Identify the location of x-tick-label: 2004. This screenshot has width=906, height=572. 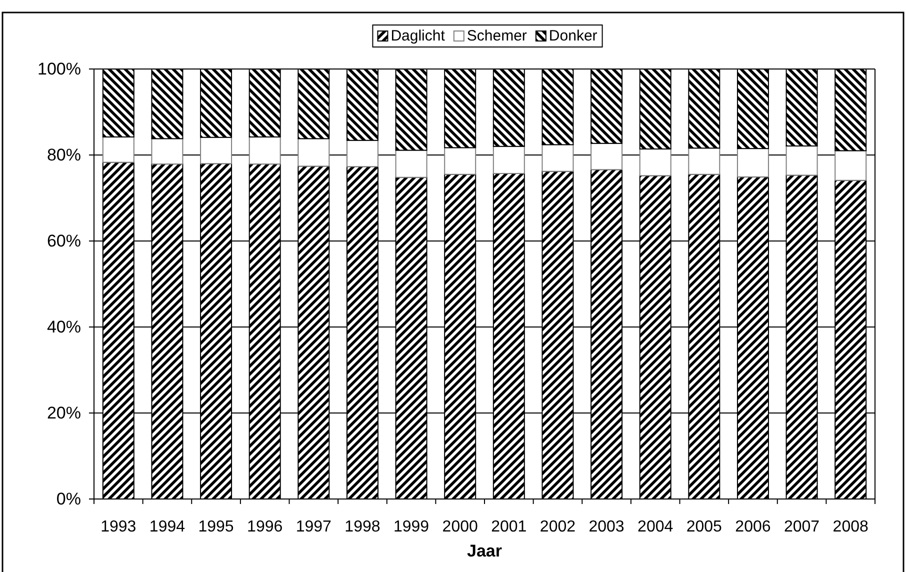
(656, 527).